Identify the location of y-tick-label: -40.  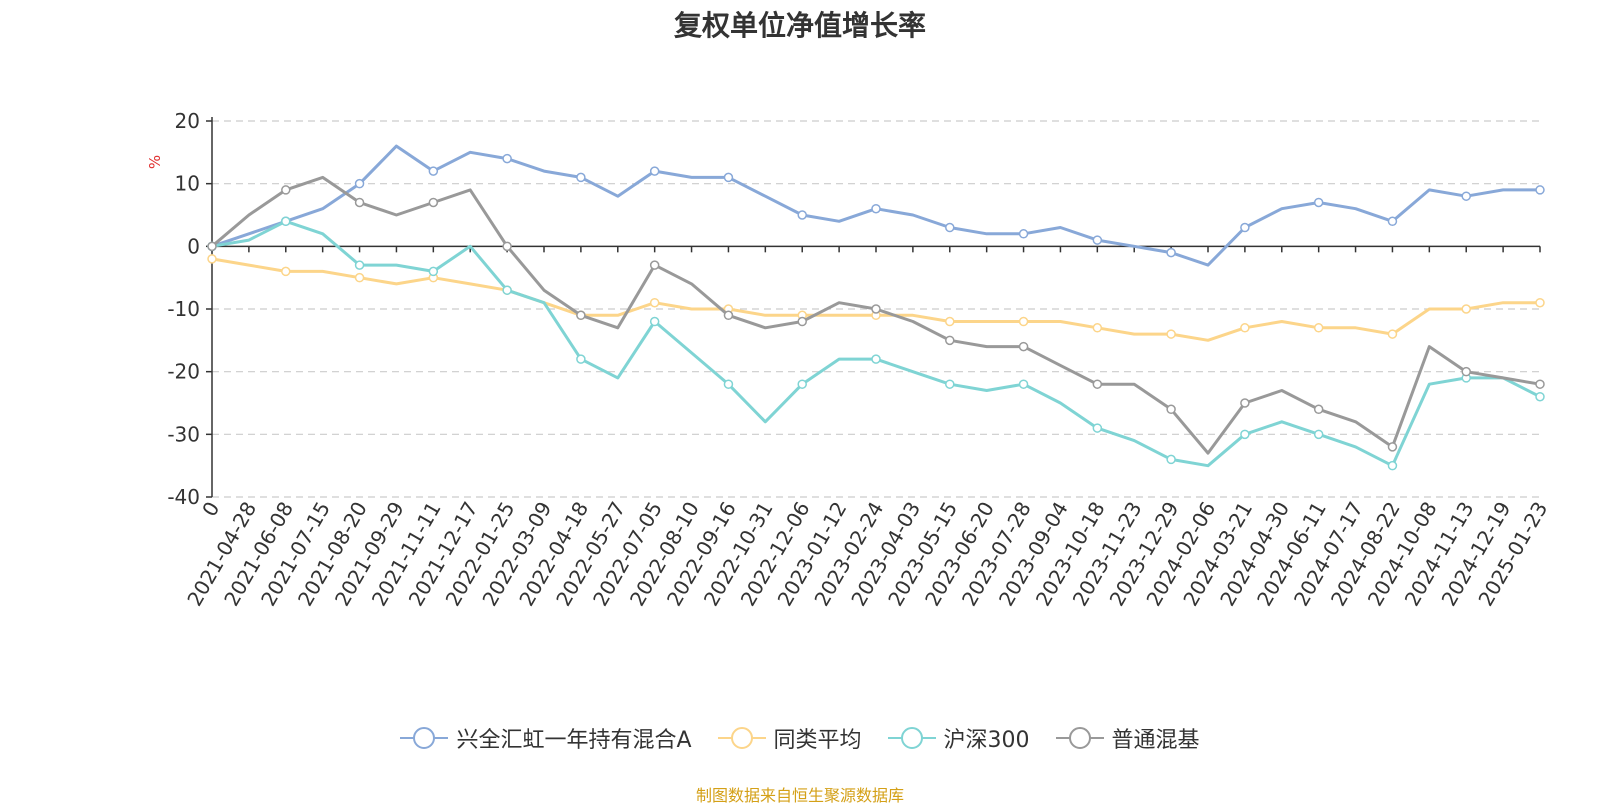
(183, 497).